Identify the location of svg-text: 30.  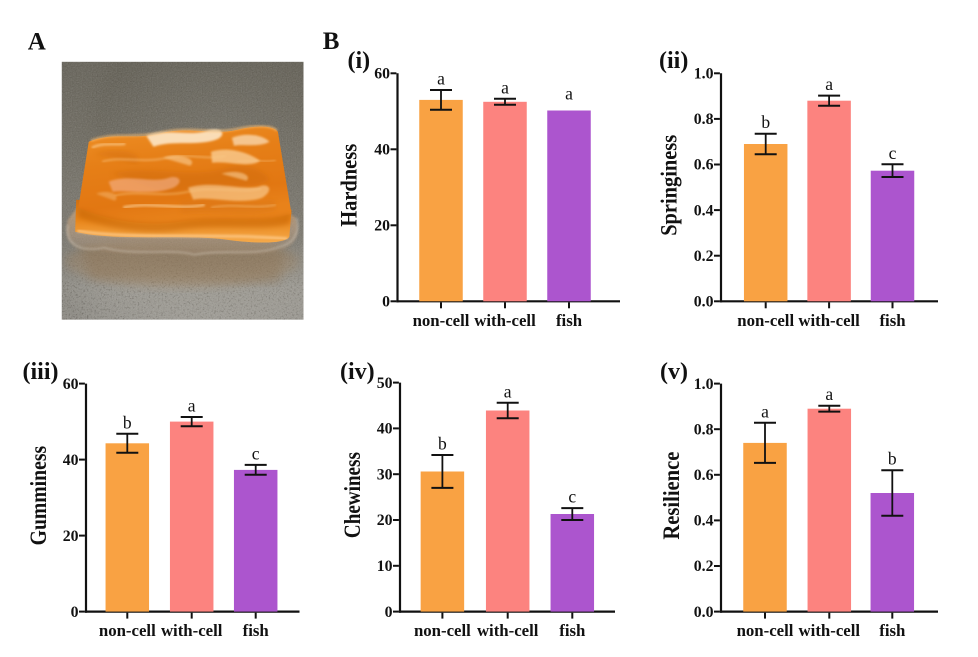
(385, 474).